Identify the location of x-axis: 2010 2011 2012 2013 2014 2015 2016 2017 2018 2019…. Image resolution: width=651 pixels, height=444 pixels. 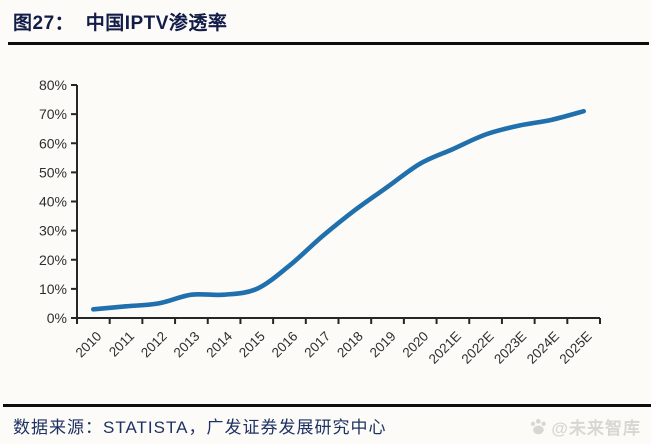
(337, 342).